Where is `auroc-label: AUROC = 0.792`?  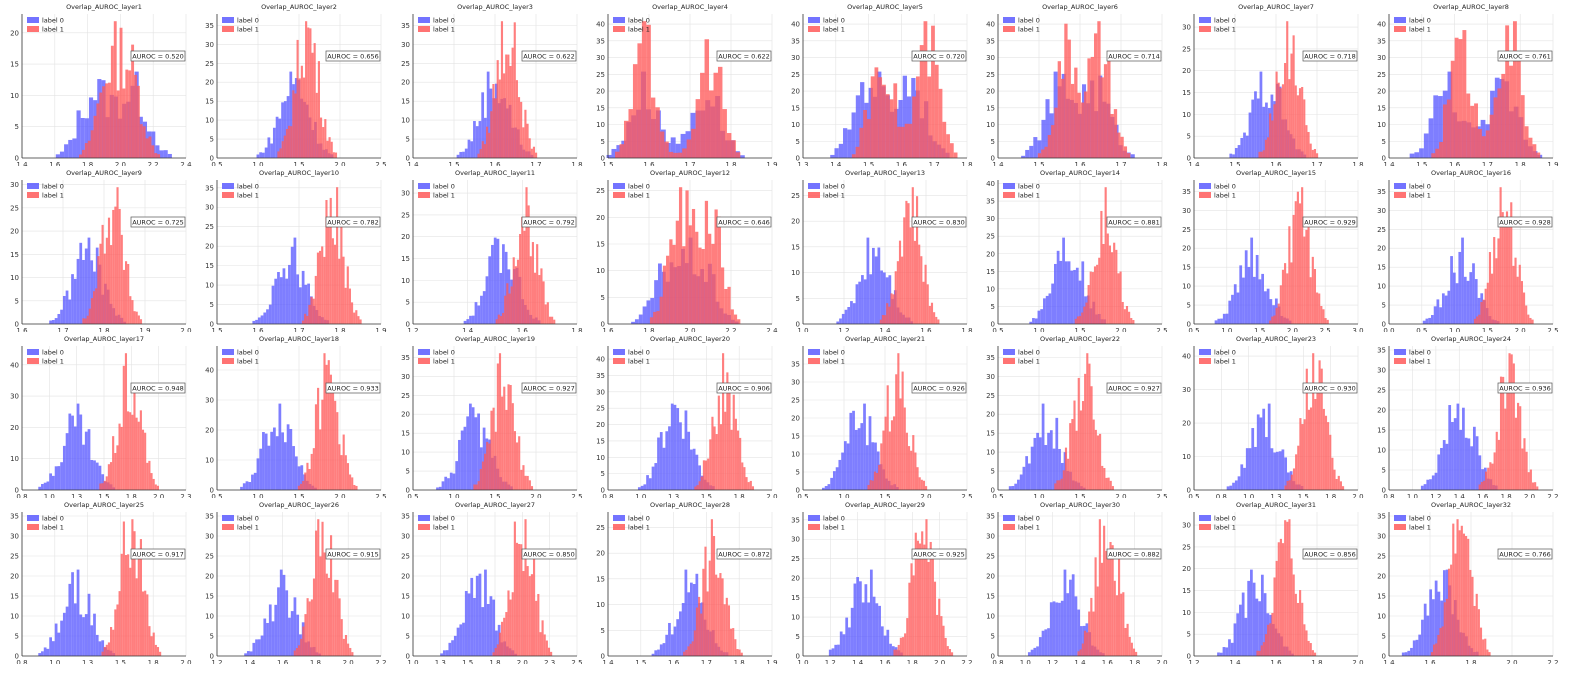
auroc-label: AUROC = 0.792 is located at coordinates (549, 223).